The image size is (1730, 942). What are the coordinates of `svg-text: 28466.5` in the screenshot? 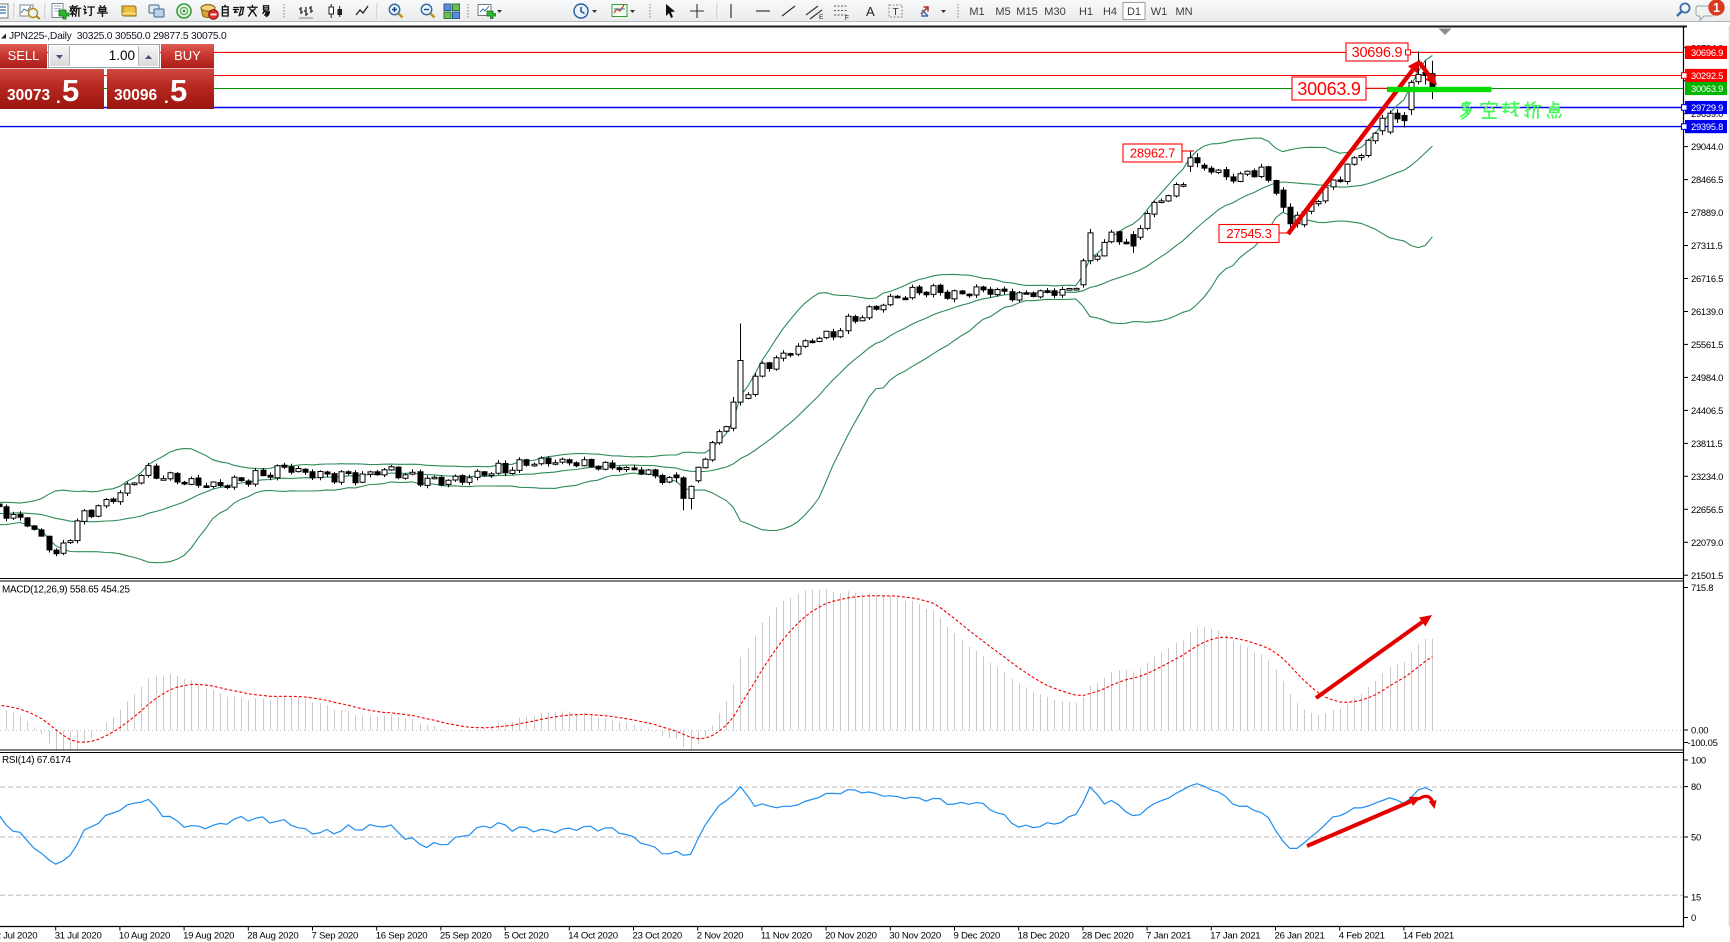 It's located at (1707, 179).